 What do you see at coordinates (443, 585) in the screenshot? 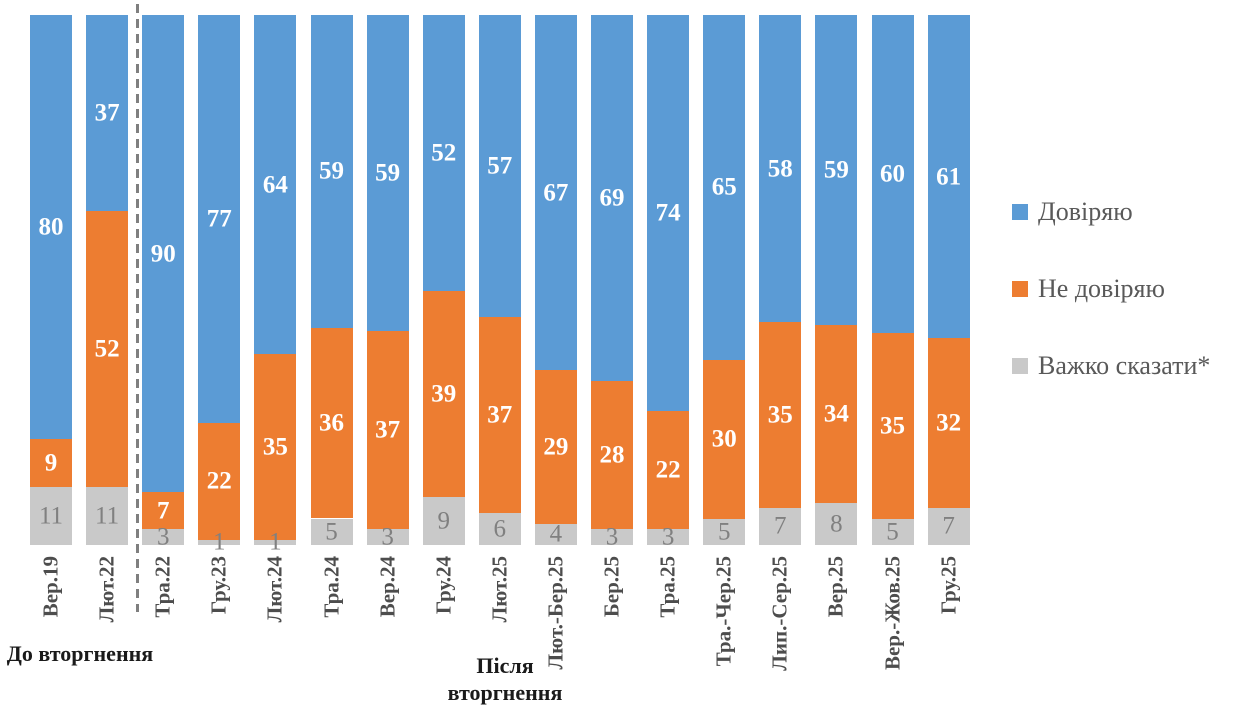
I see `x-axis-label: Гру.24` at bounding box center [443, 585].